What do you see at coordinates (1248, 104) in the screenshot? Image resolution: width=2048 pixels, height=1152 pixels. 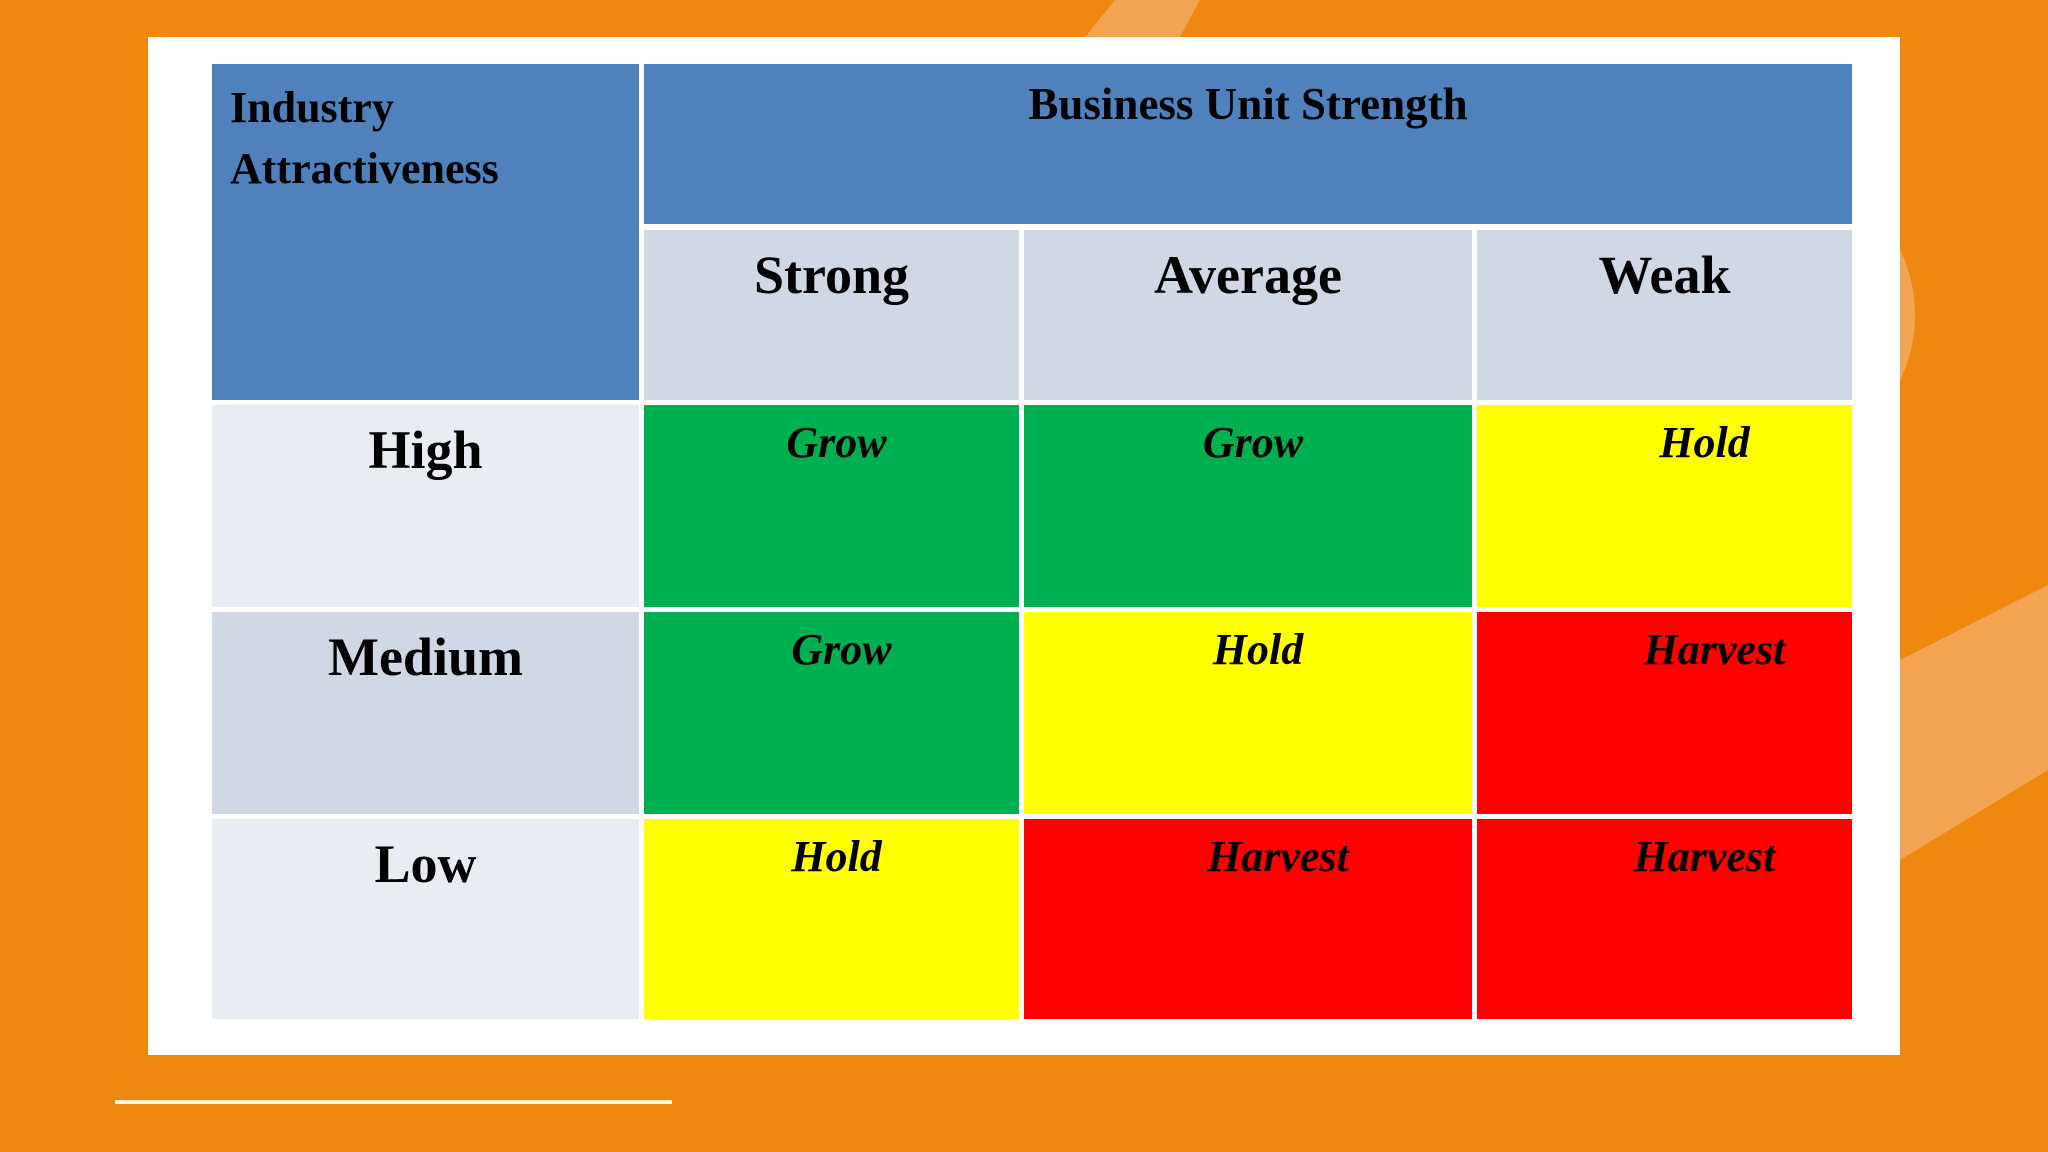 I see `column-group-label: Business Unit Strength` at bounding box center [1248, 104].